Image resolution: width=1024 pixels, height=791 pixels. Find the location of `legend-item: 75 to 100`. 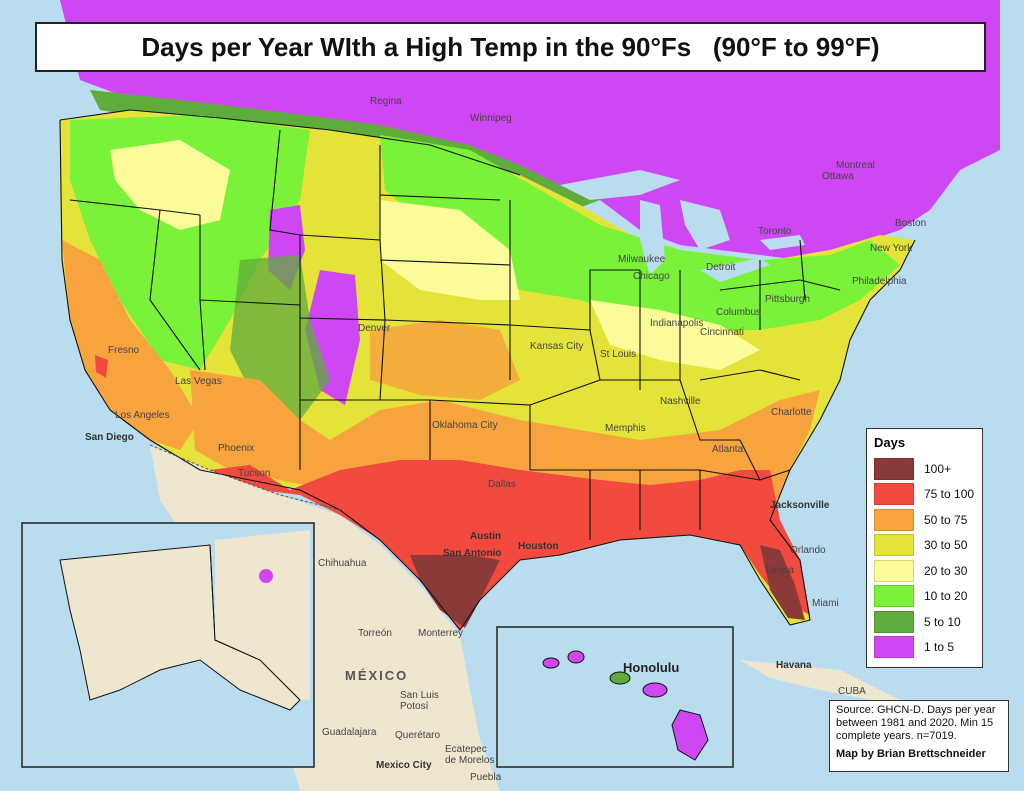

legend-item: 75 to 100 is located at coordinates (924, 495).